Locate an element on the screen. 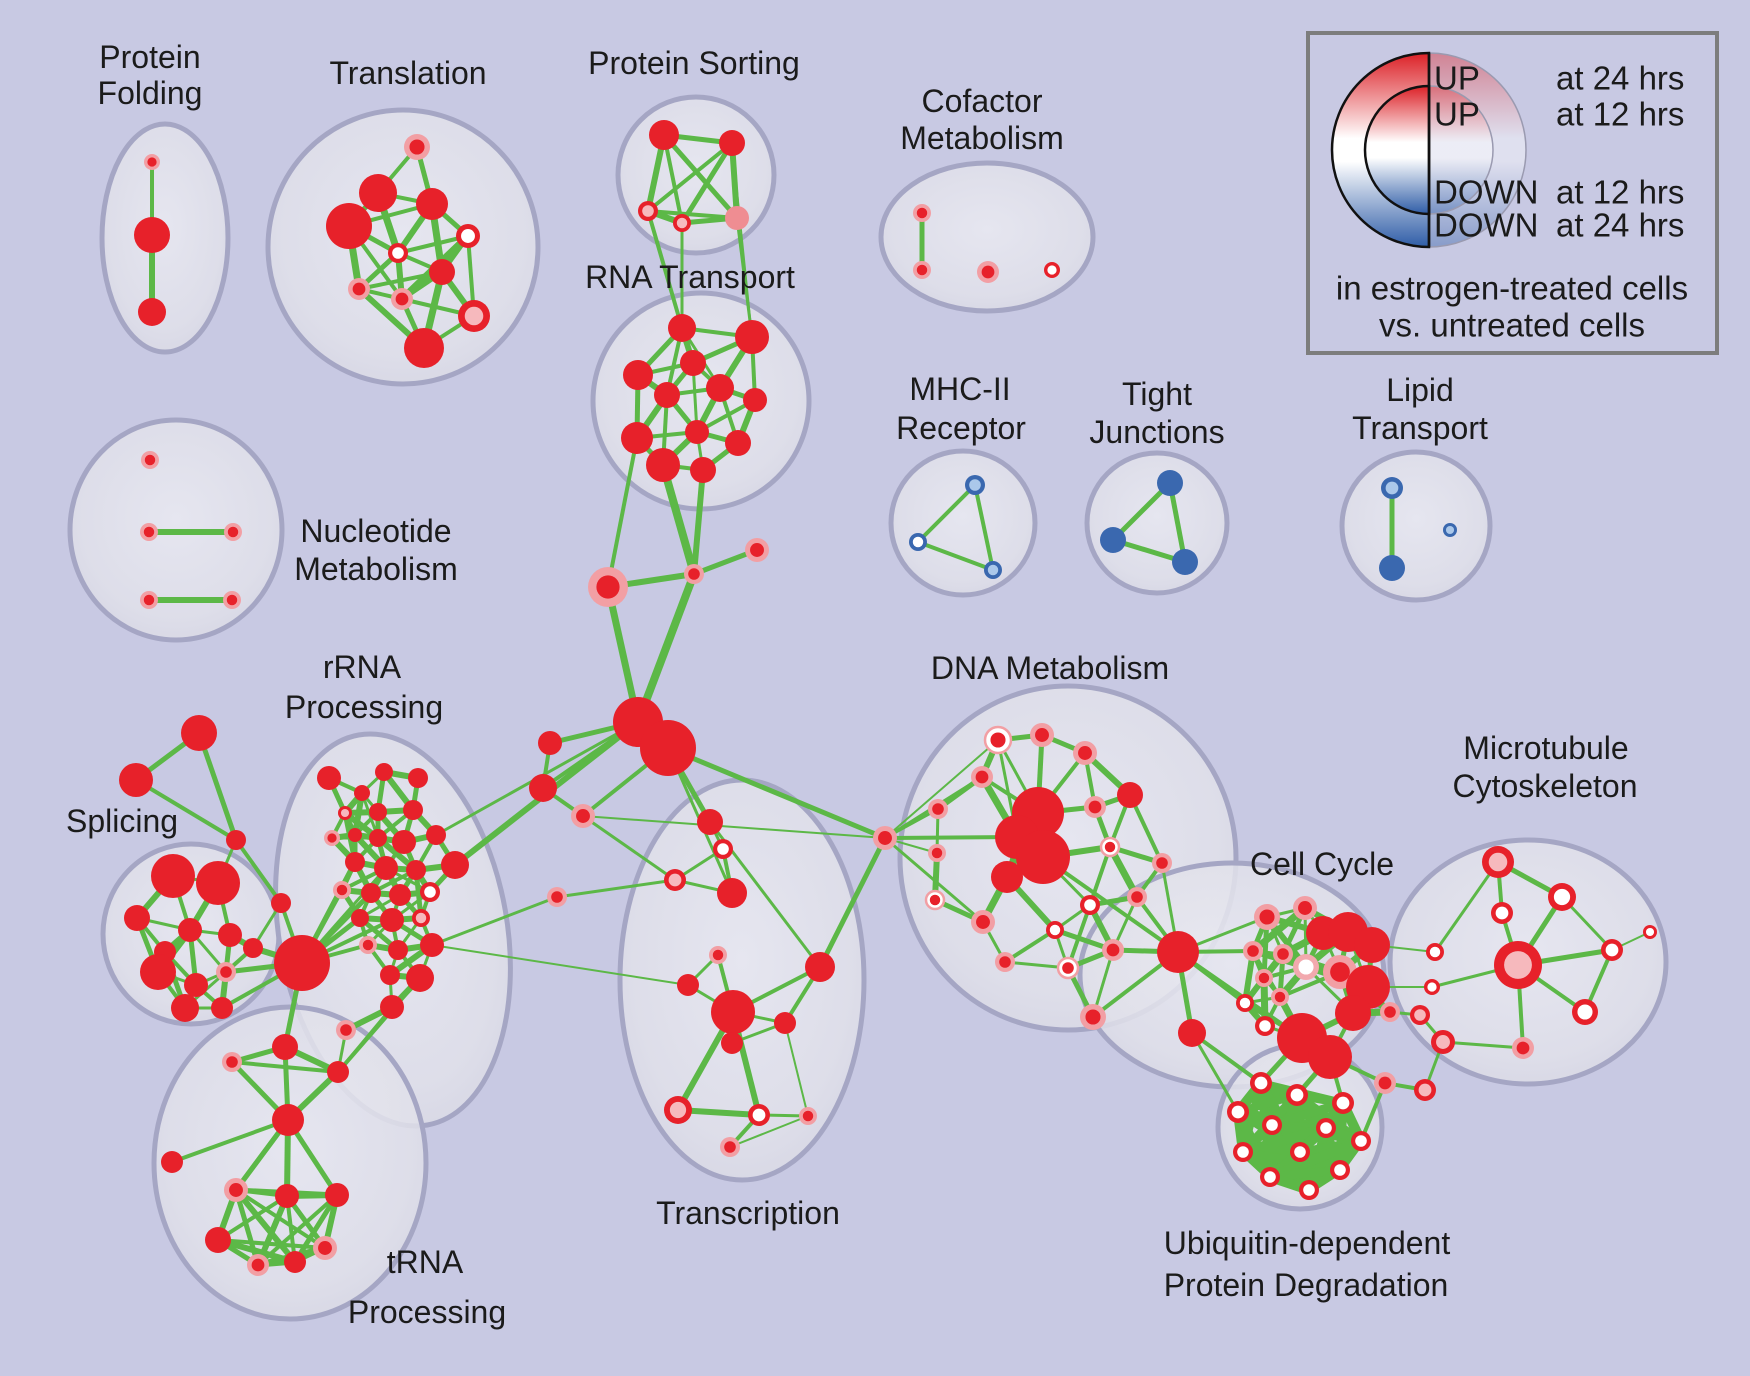  legend-direction-0: UP is located at coordinates (1457, 78).